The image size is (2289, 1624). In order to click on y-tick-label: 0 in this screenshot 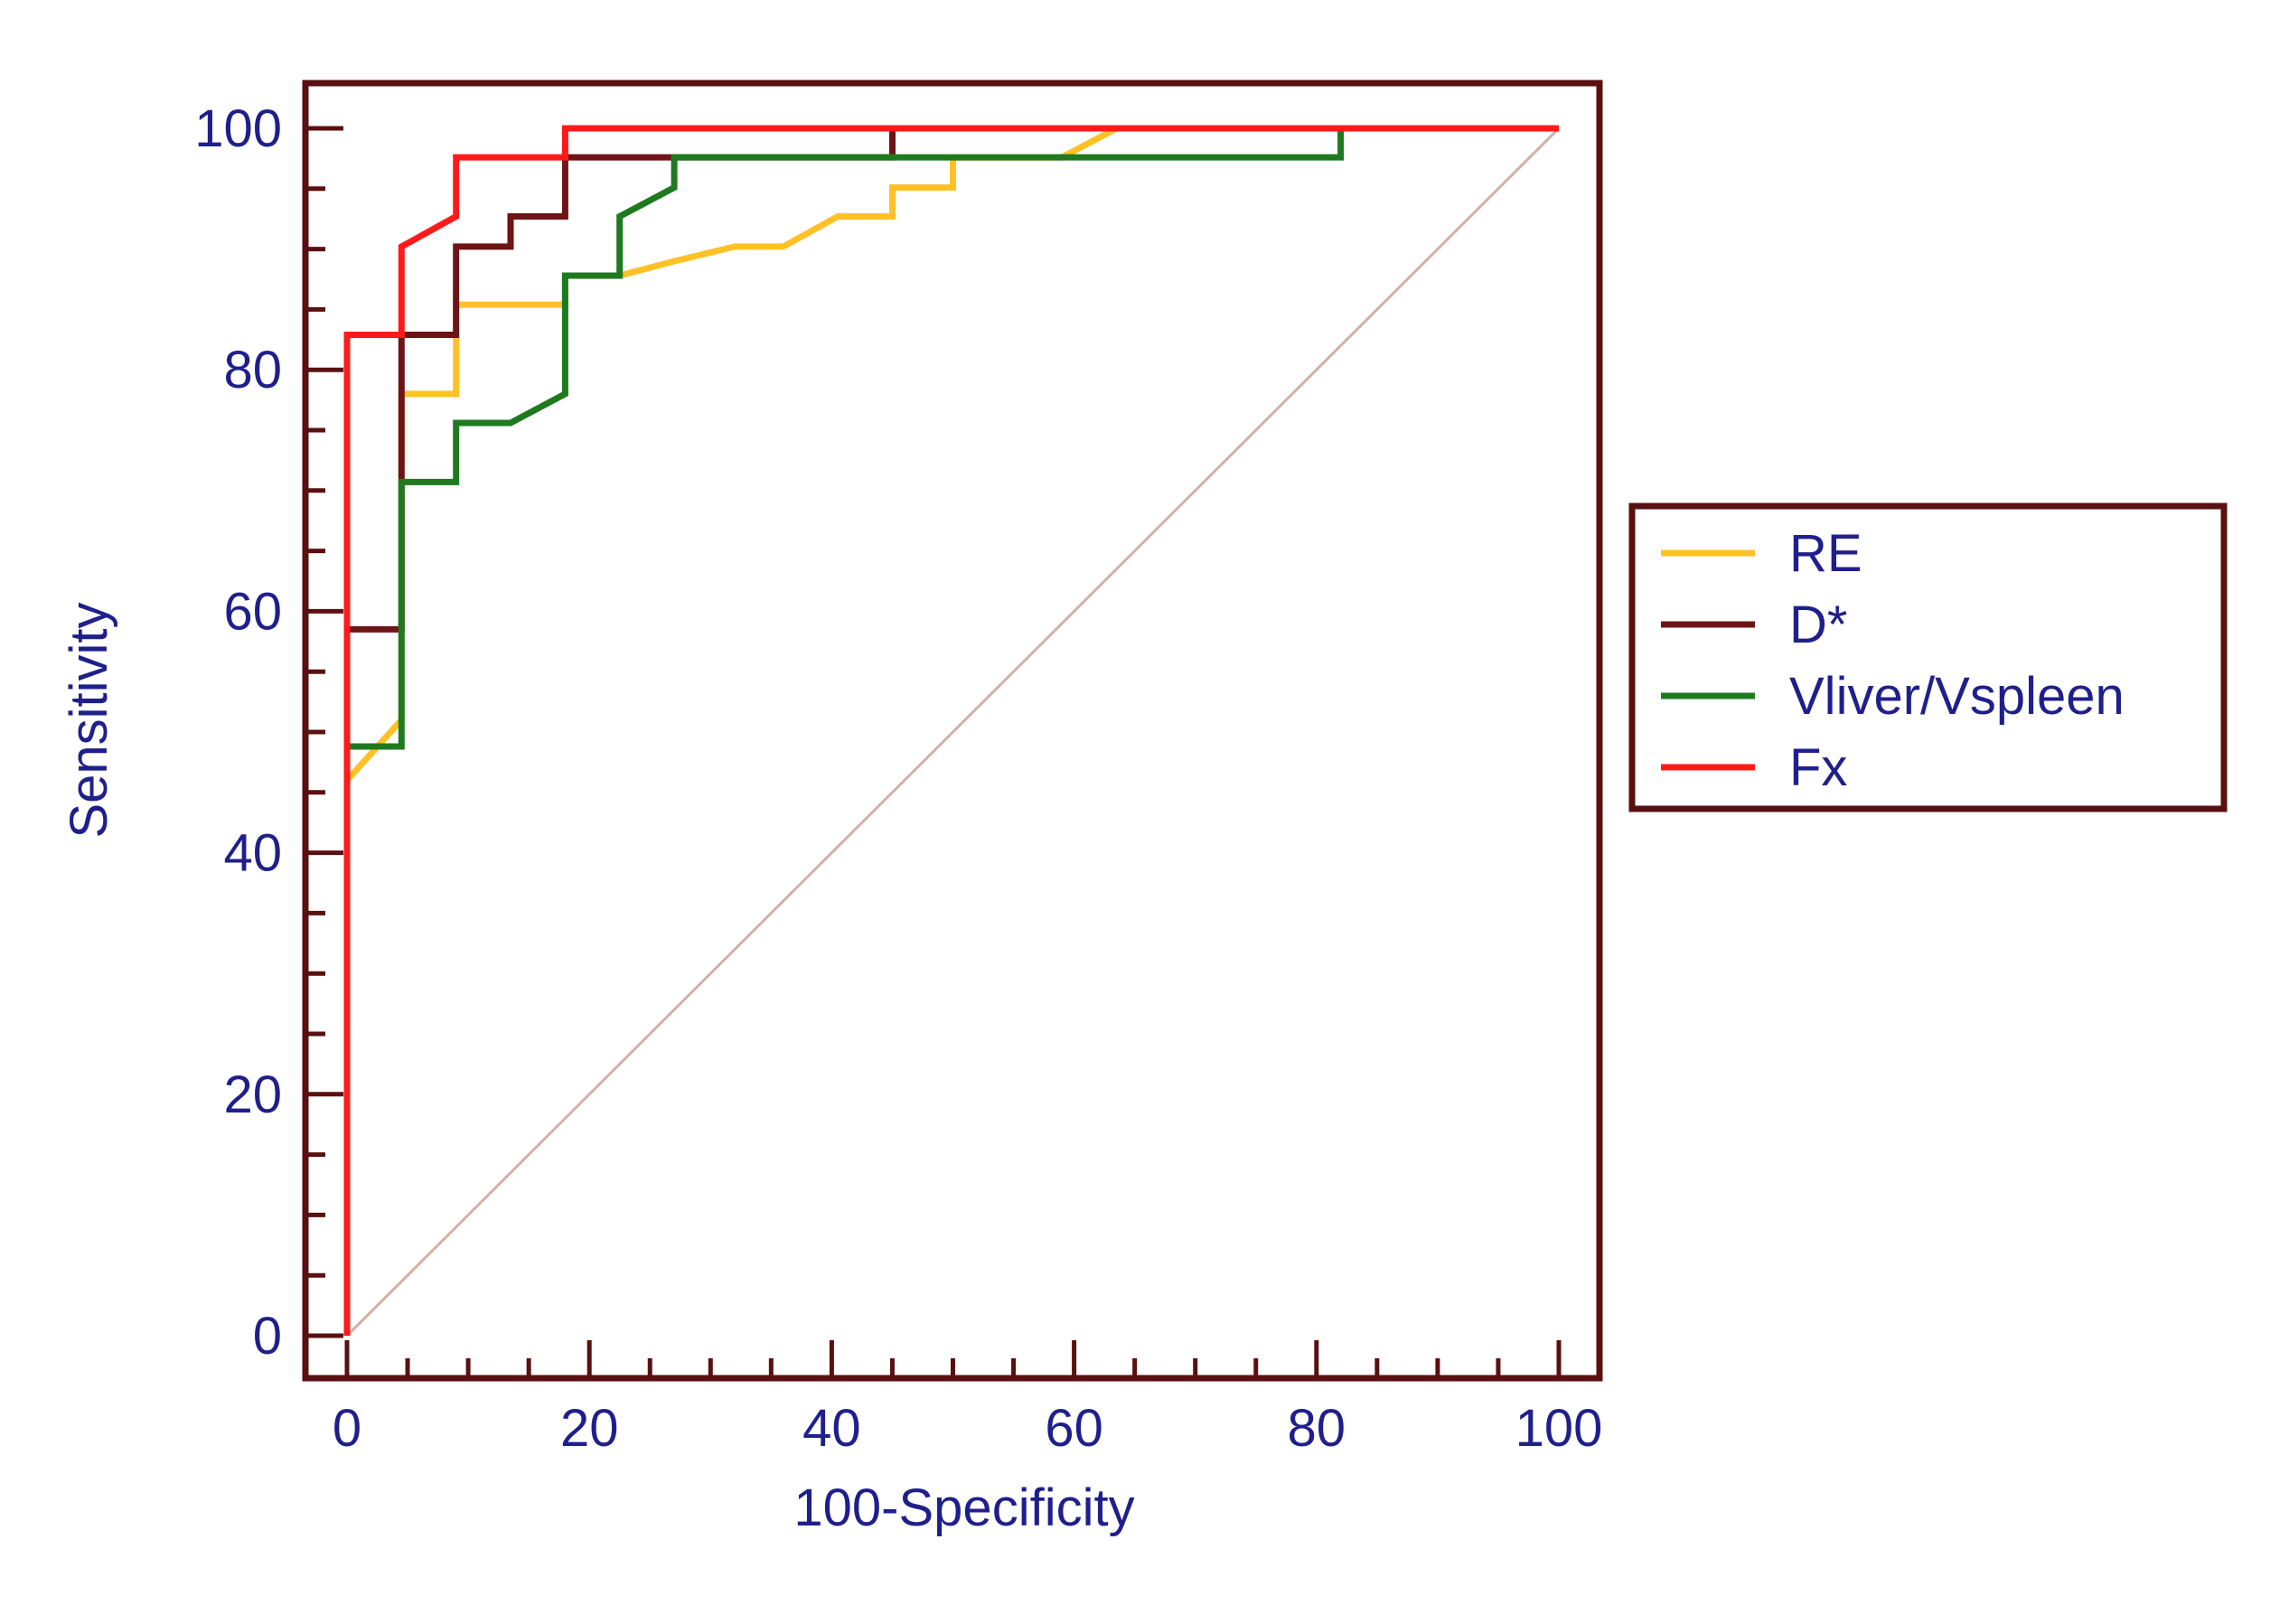, I will do `click(267, 1337)`.